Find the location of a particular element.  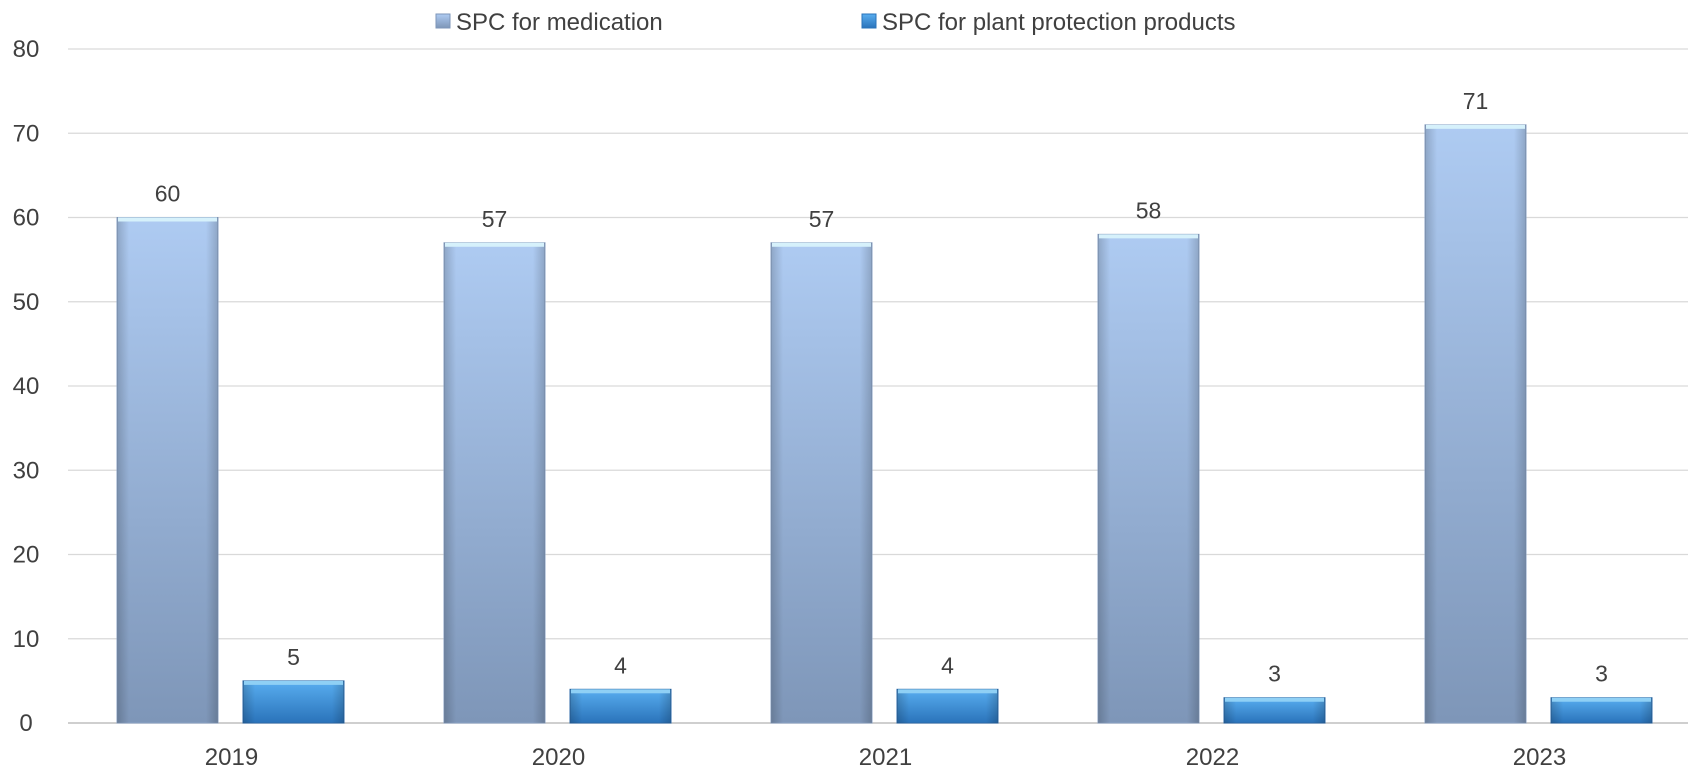

data-label: 71 is located at coordinates (1476, 101).